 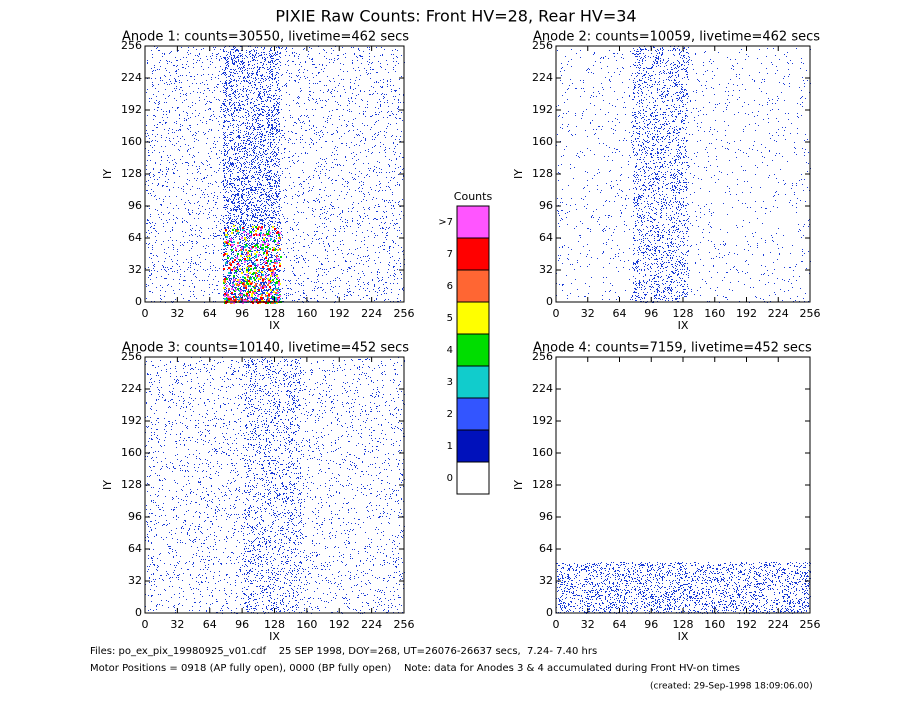 I want to click on colorbar-label: >7, so click(x=445, y=222).